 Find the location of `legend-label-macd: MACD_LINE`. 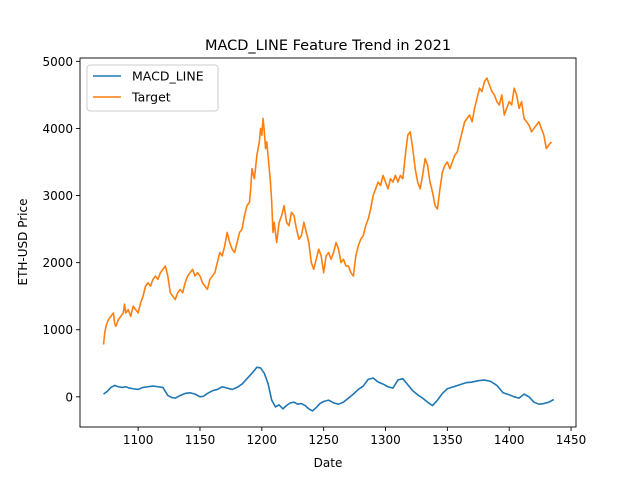

legend-label-macd: MACD_LINE is located at coordinates (168, 76).